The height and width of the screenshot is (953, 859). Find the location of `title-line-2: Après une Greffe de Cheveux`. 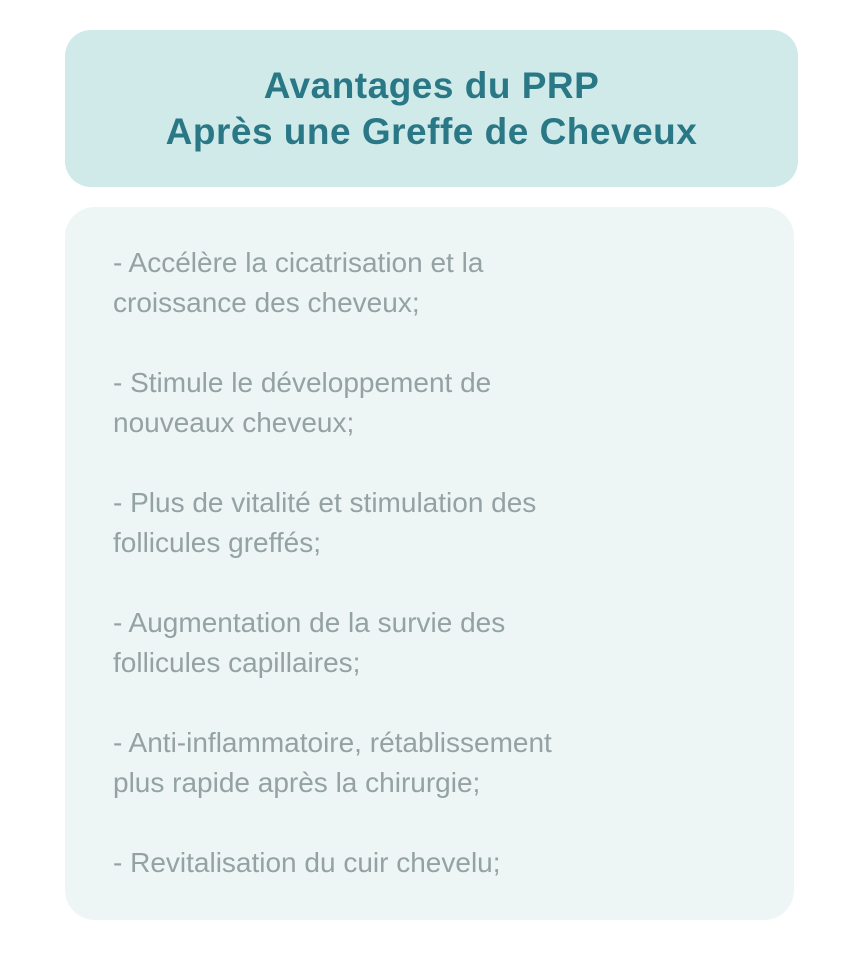

title-line-2: Après une Greffe de Cheveux is located at coordinates (431, 131).